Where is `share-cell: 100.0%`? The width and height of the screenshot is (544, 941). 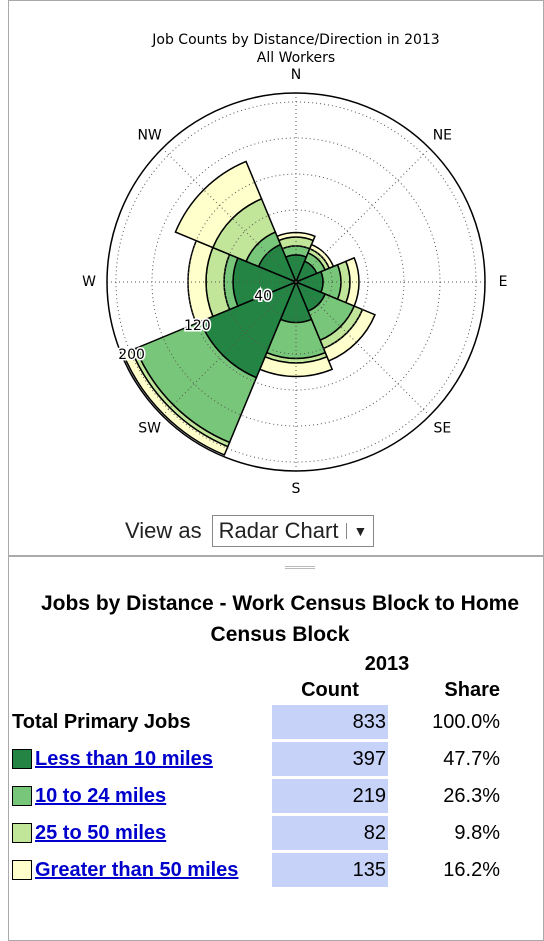 share-cell: 100.0% is located at coordinates (466, 721).